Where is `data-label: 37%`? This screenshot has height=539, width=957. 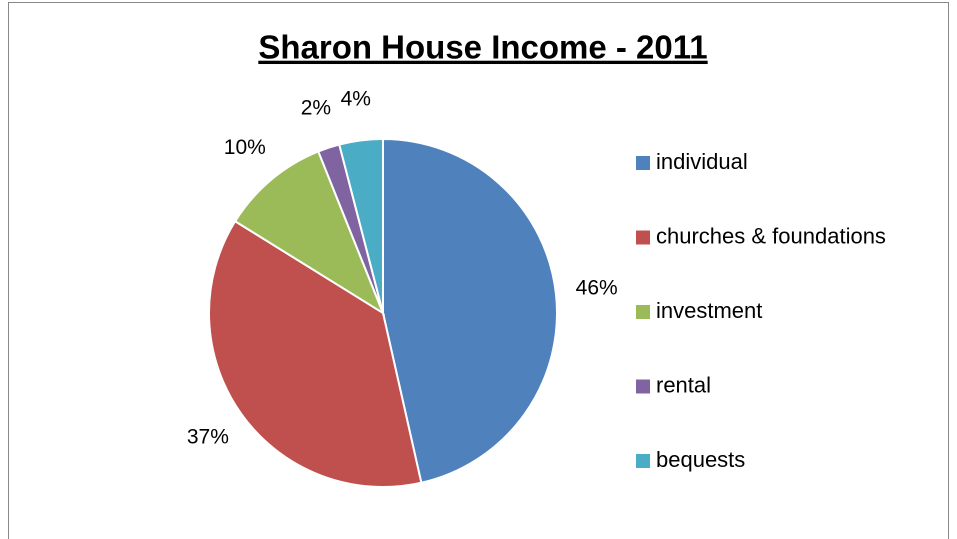
data-label: 37% is located at coordinates (208, 436).